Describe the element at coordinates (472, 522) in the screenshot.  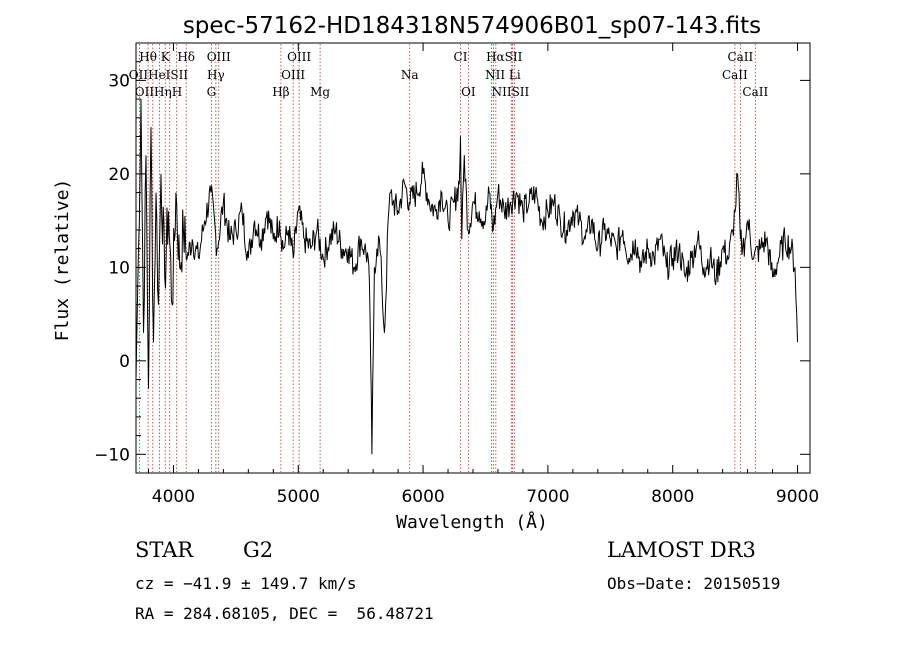
I see `x-axis-label: Wavelength (Å)` at that location.